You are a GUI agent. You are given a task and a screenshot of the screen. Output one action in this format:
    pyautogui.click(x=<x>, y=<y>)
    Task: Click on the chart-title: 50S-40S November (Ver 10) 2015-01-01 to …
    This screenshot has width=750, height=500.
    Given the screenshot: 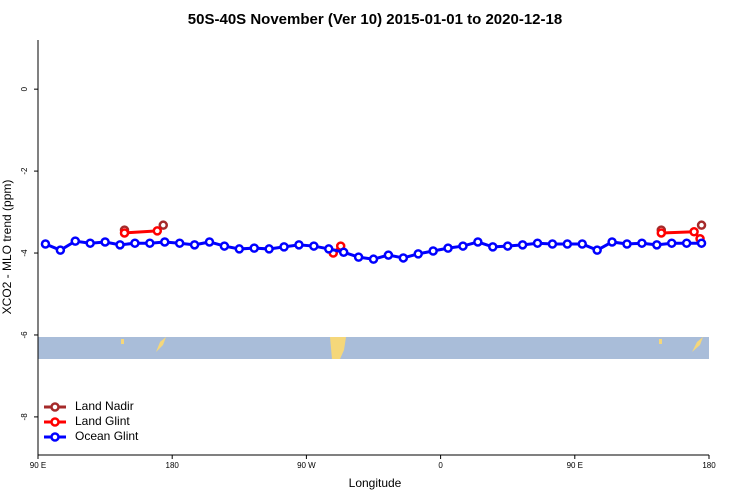 What is the action you would take?
    pyautogui.click(x=375, y=19)
    